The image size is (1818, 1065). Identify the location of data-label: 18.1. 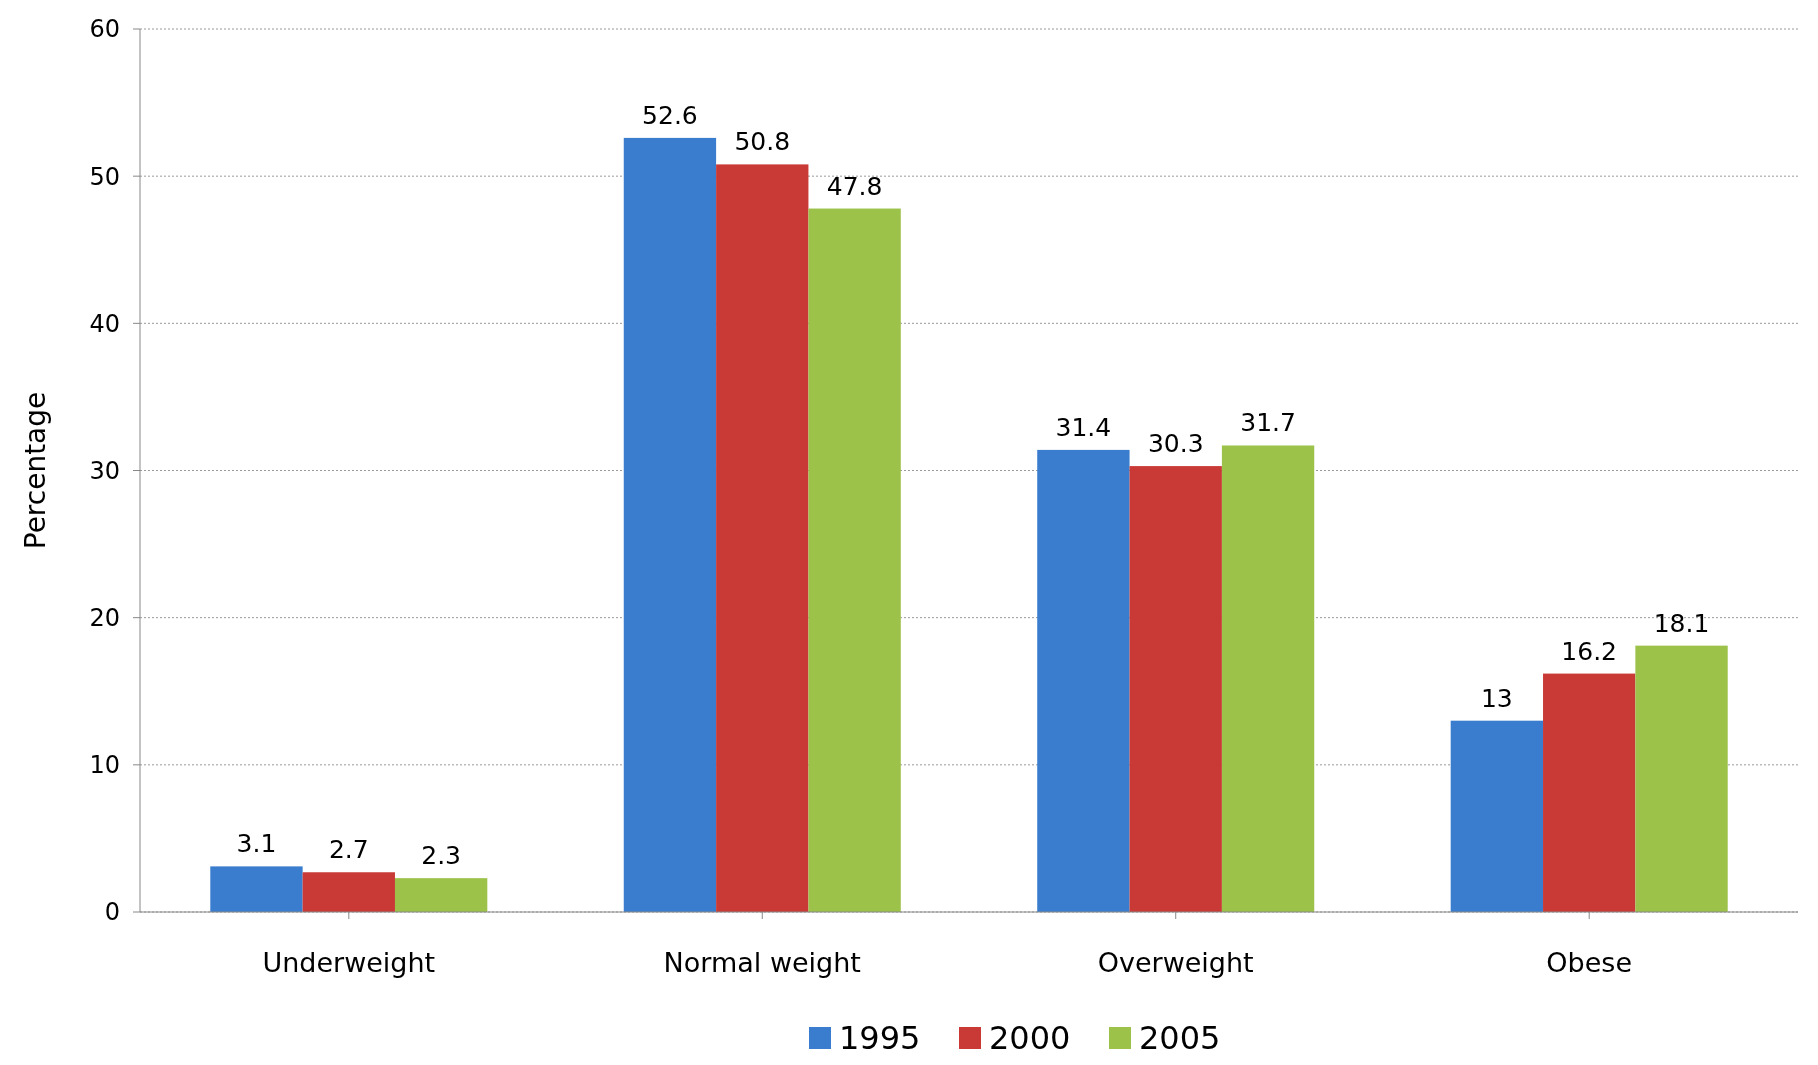
(1681, 623).